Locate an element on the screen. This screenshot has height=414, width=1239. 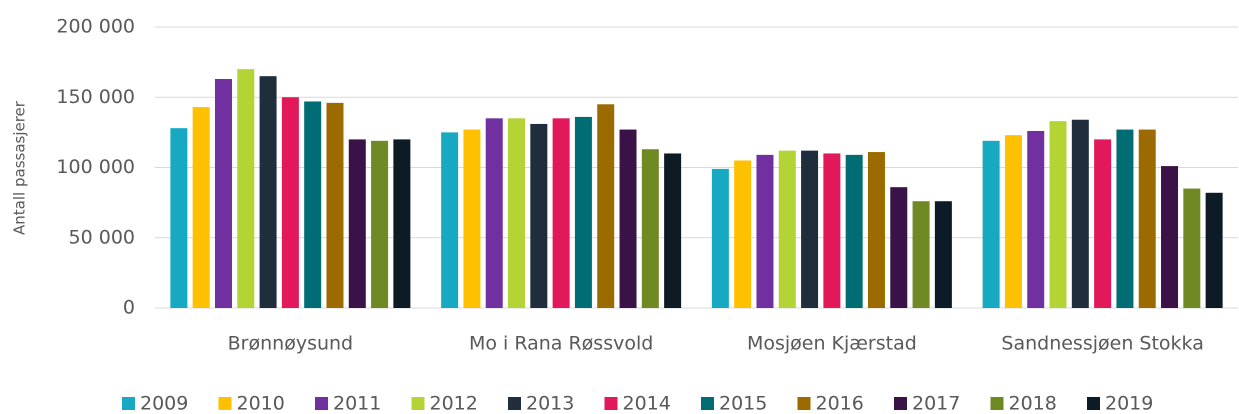
legend-label: 2009 is located at coordinates (164, 403).